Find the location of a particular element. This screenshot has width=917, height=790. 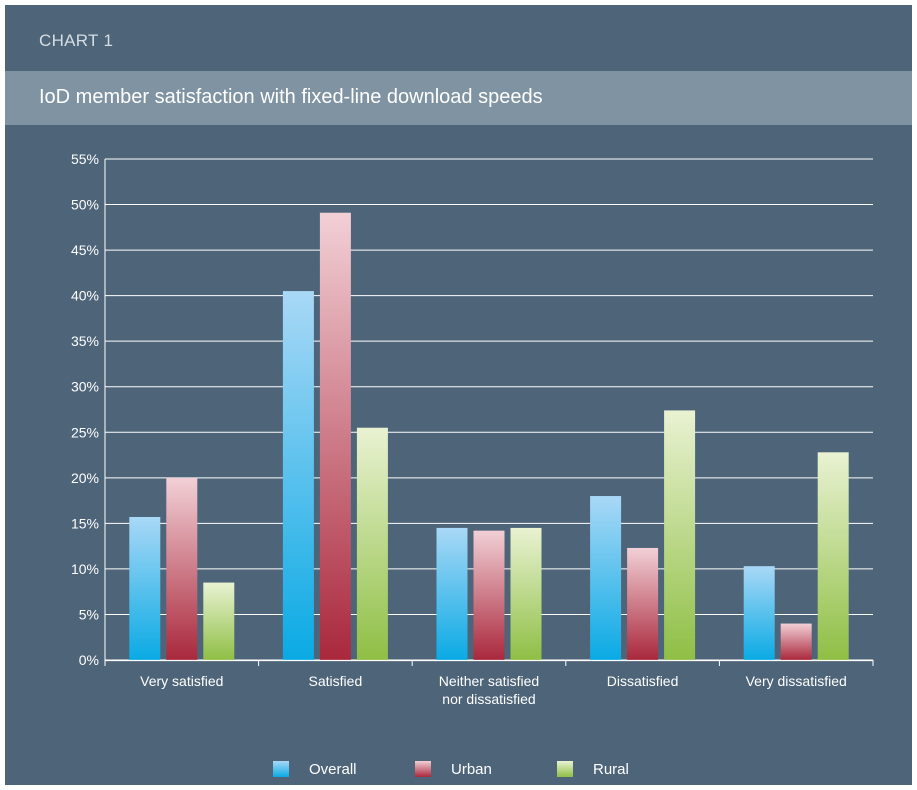

x-category-label: Neither satisfied nor dissatisfied is located at coordinates (489, 690).